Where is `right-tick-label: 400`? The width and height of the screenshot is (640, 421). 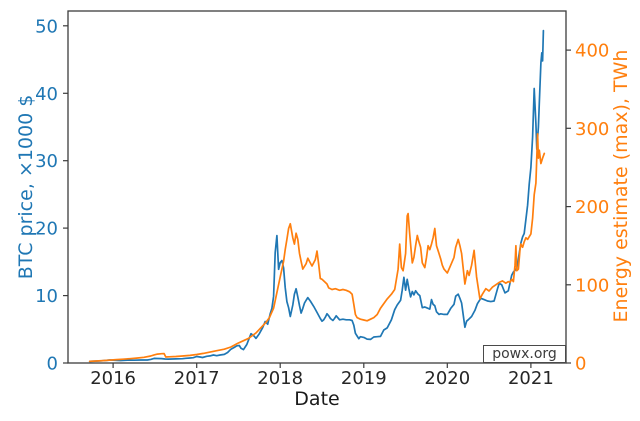
right-tick-label: 400 is located at coordinates (592, 51).